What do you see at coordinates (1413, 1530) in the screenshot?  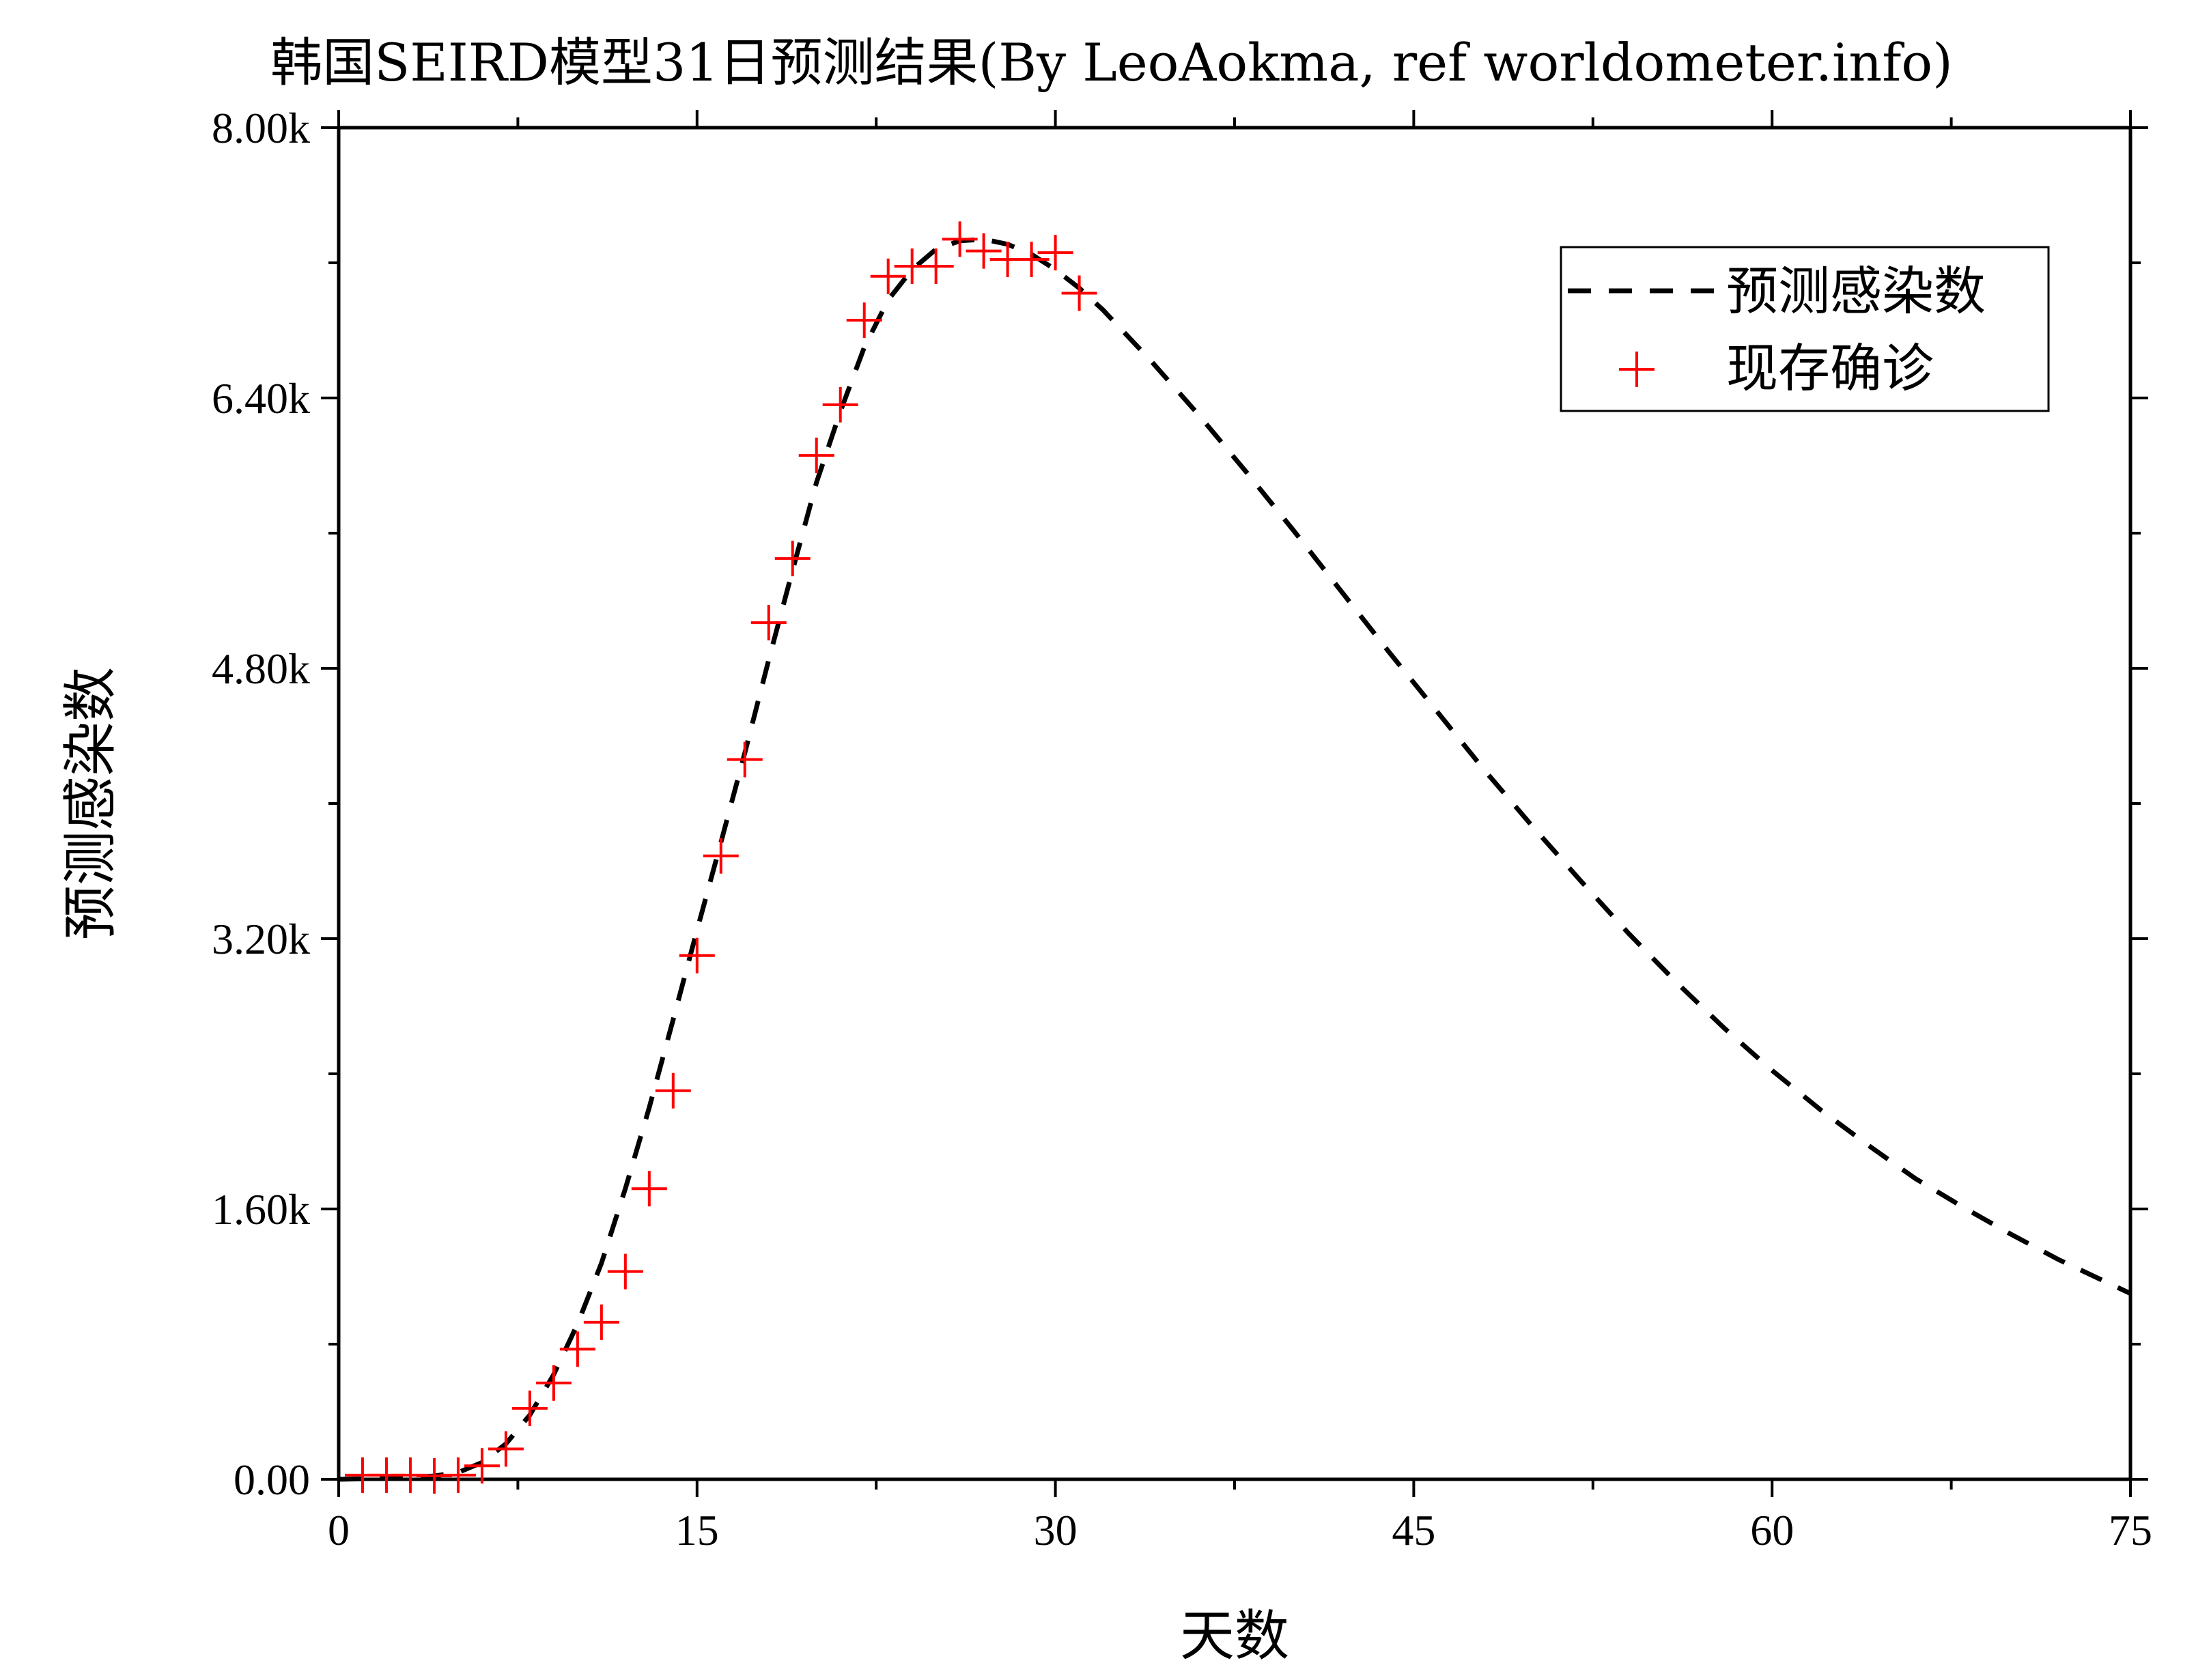 I see `x-tick-label: 45` at bounding box center [1413, 1530].